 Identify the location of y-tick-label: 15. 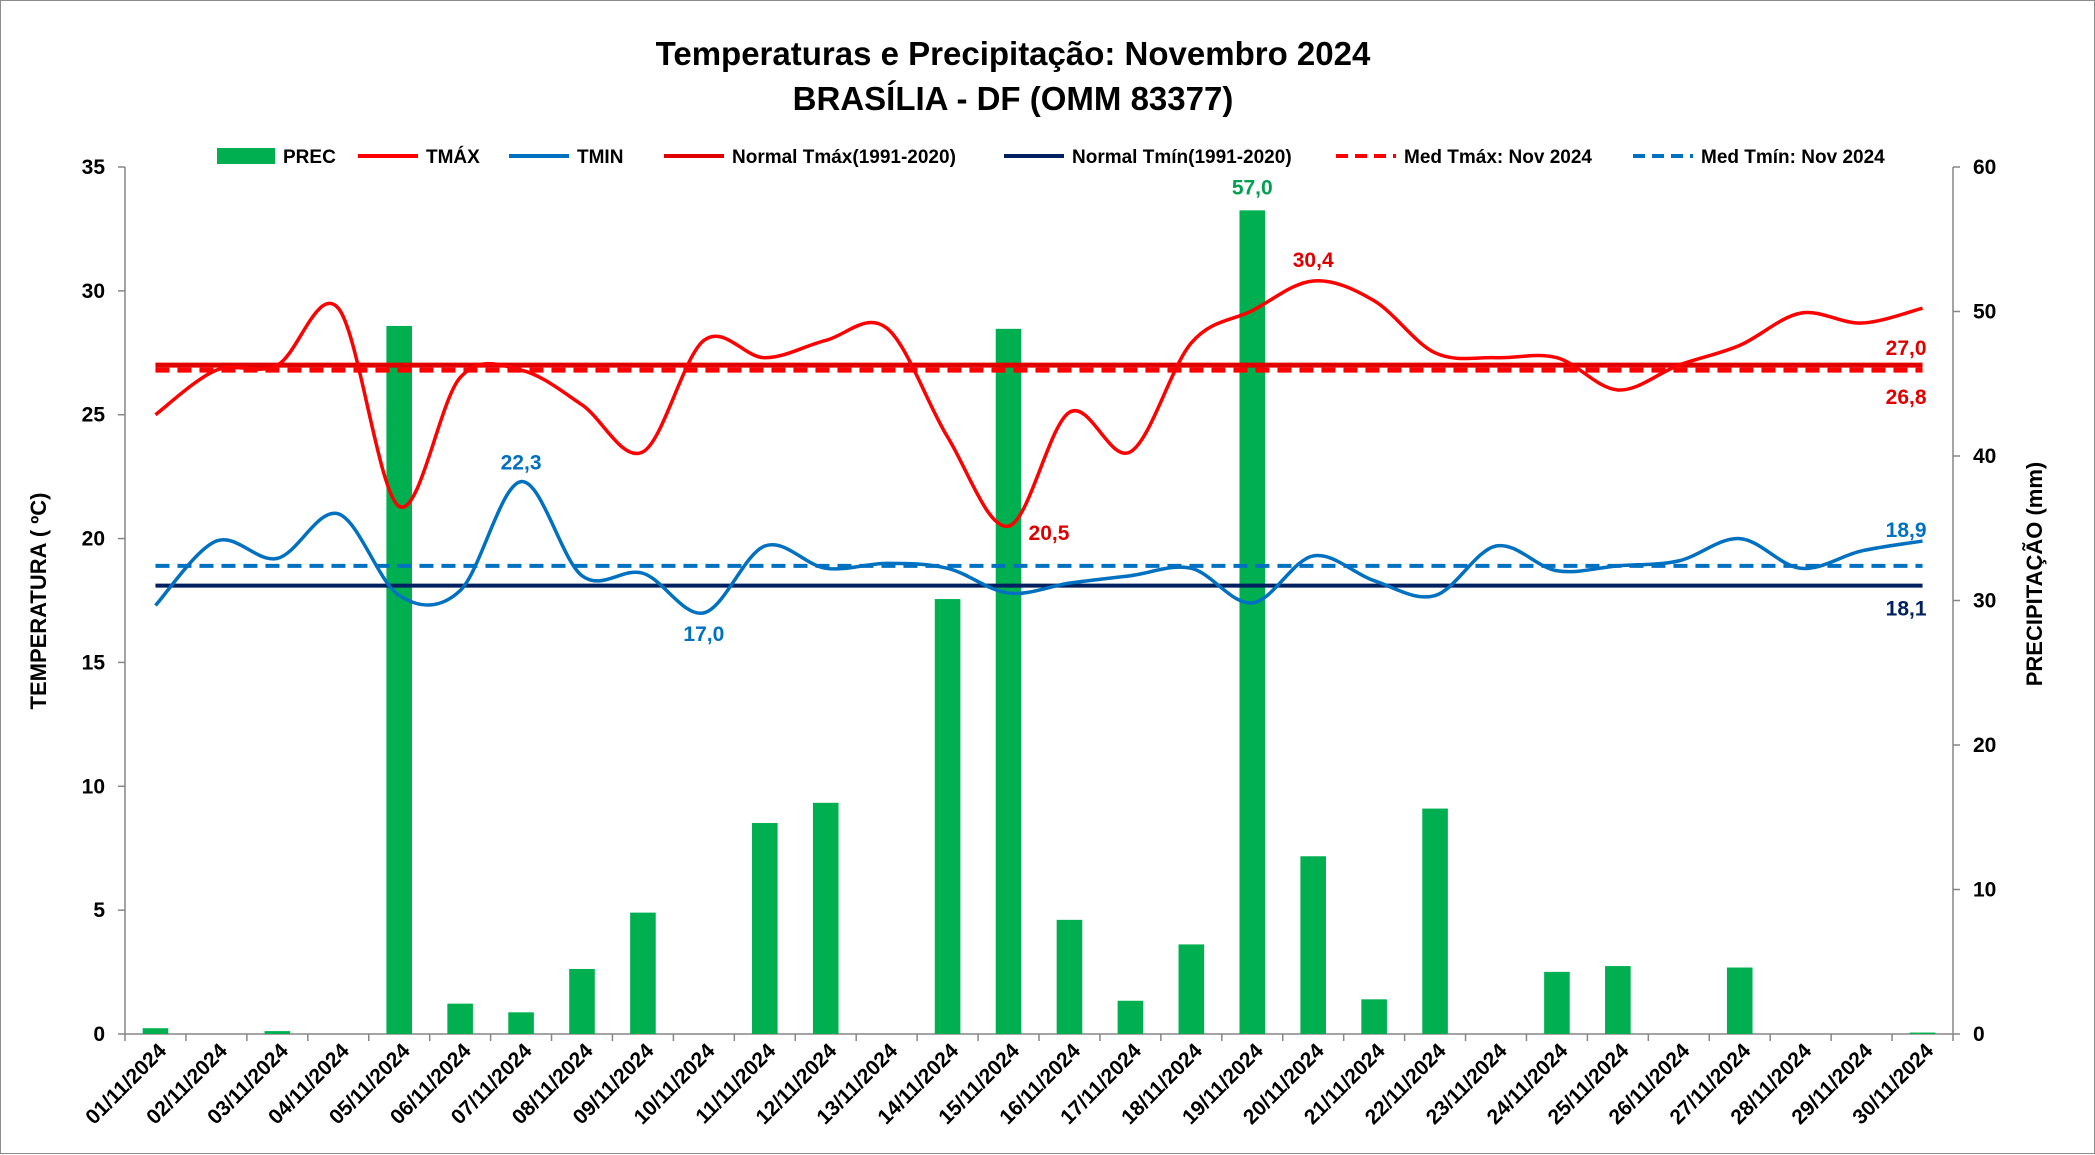
(94, 662).